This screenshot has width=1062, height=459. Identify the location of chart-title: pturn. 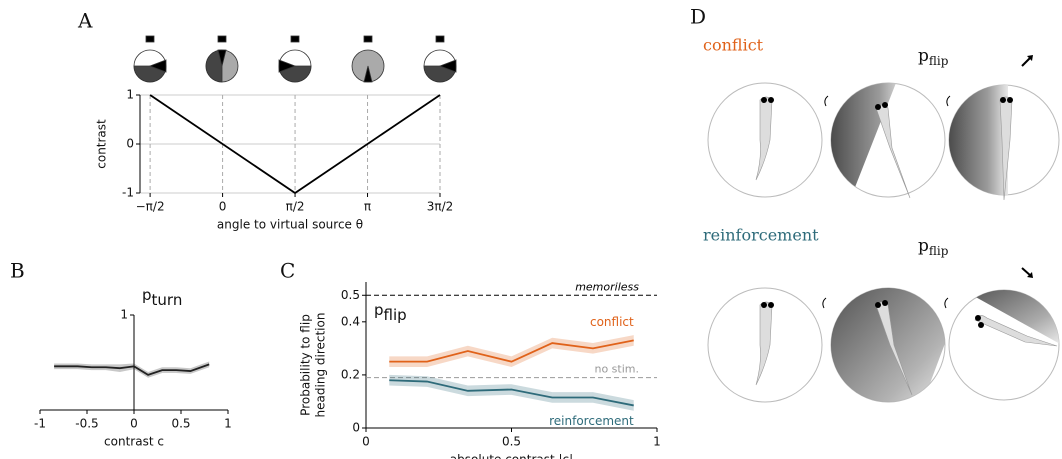
(162, 297).